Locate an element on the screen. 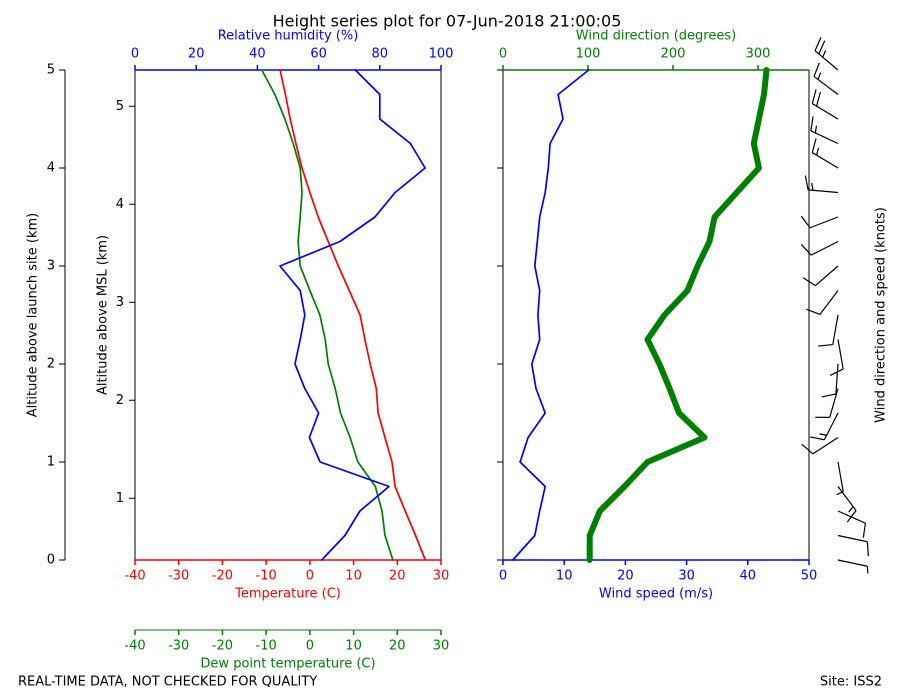  x-tick-label: 300 is located at coordinates (758, 54).